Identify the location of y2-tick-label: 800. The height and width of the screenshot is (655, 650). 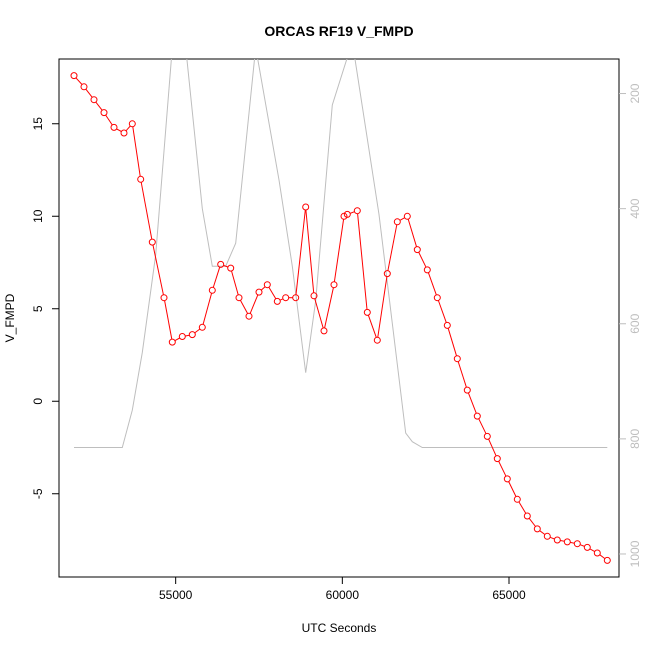
(635, 439).